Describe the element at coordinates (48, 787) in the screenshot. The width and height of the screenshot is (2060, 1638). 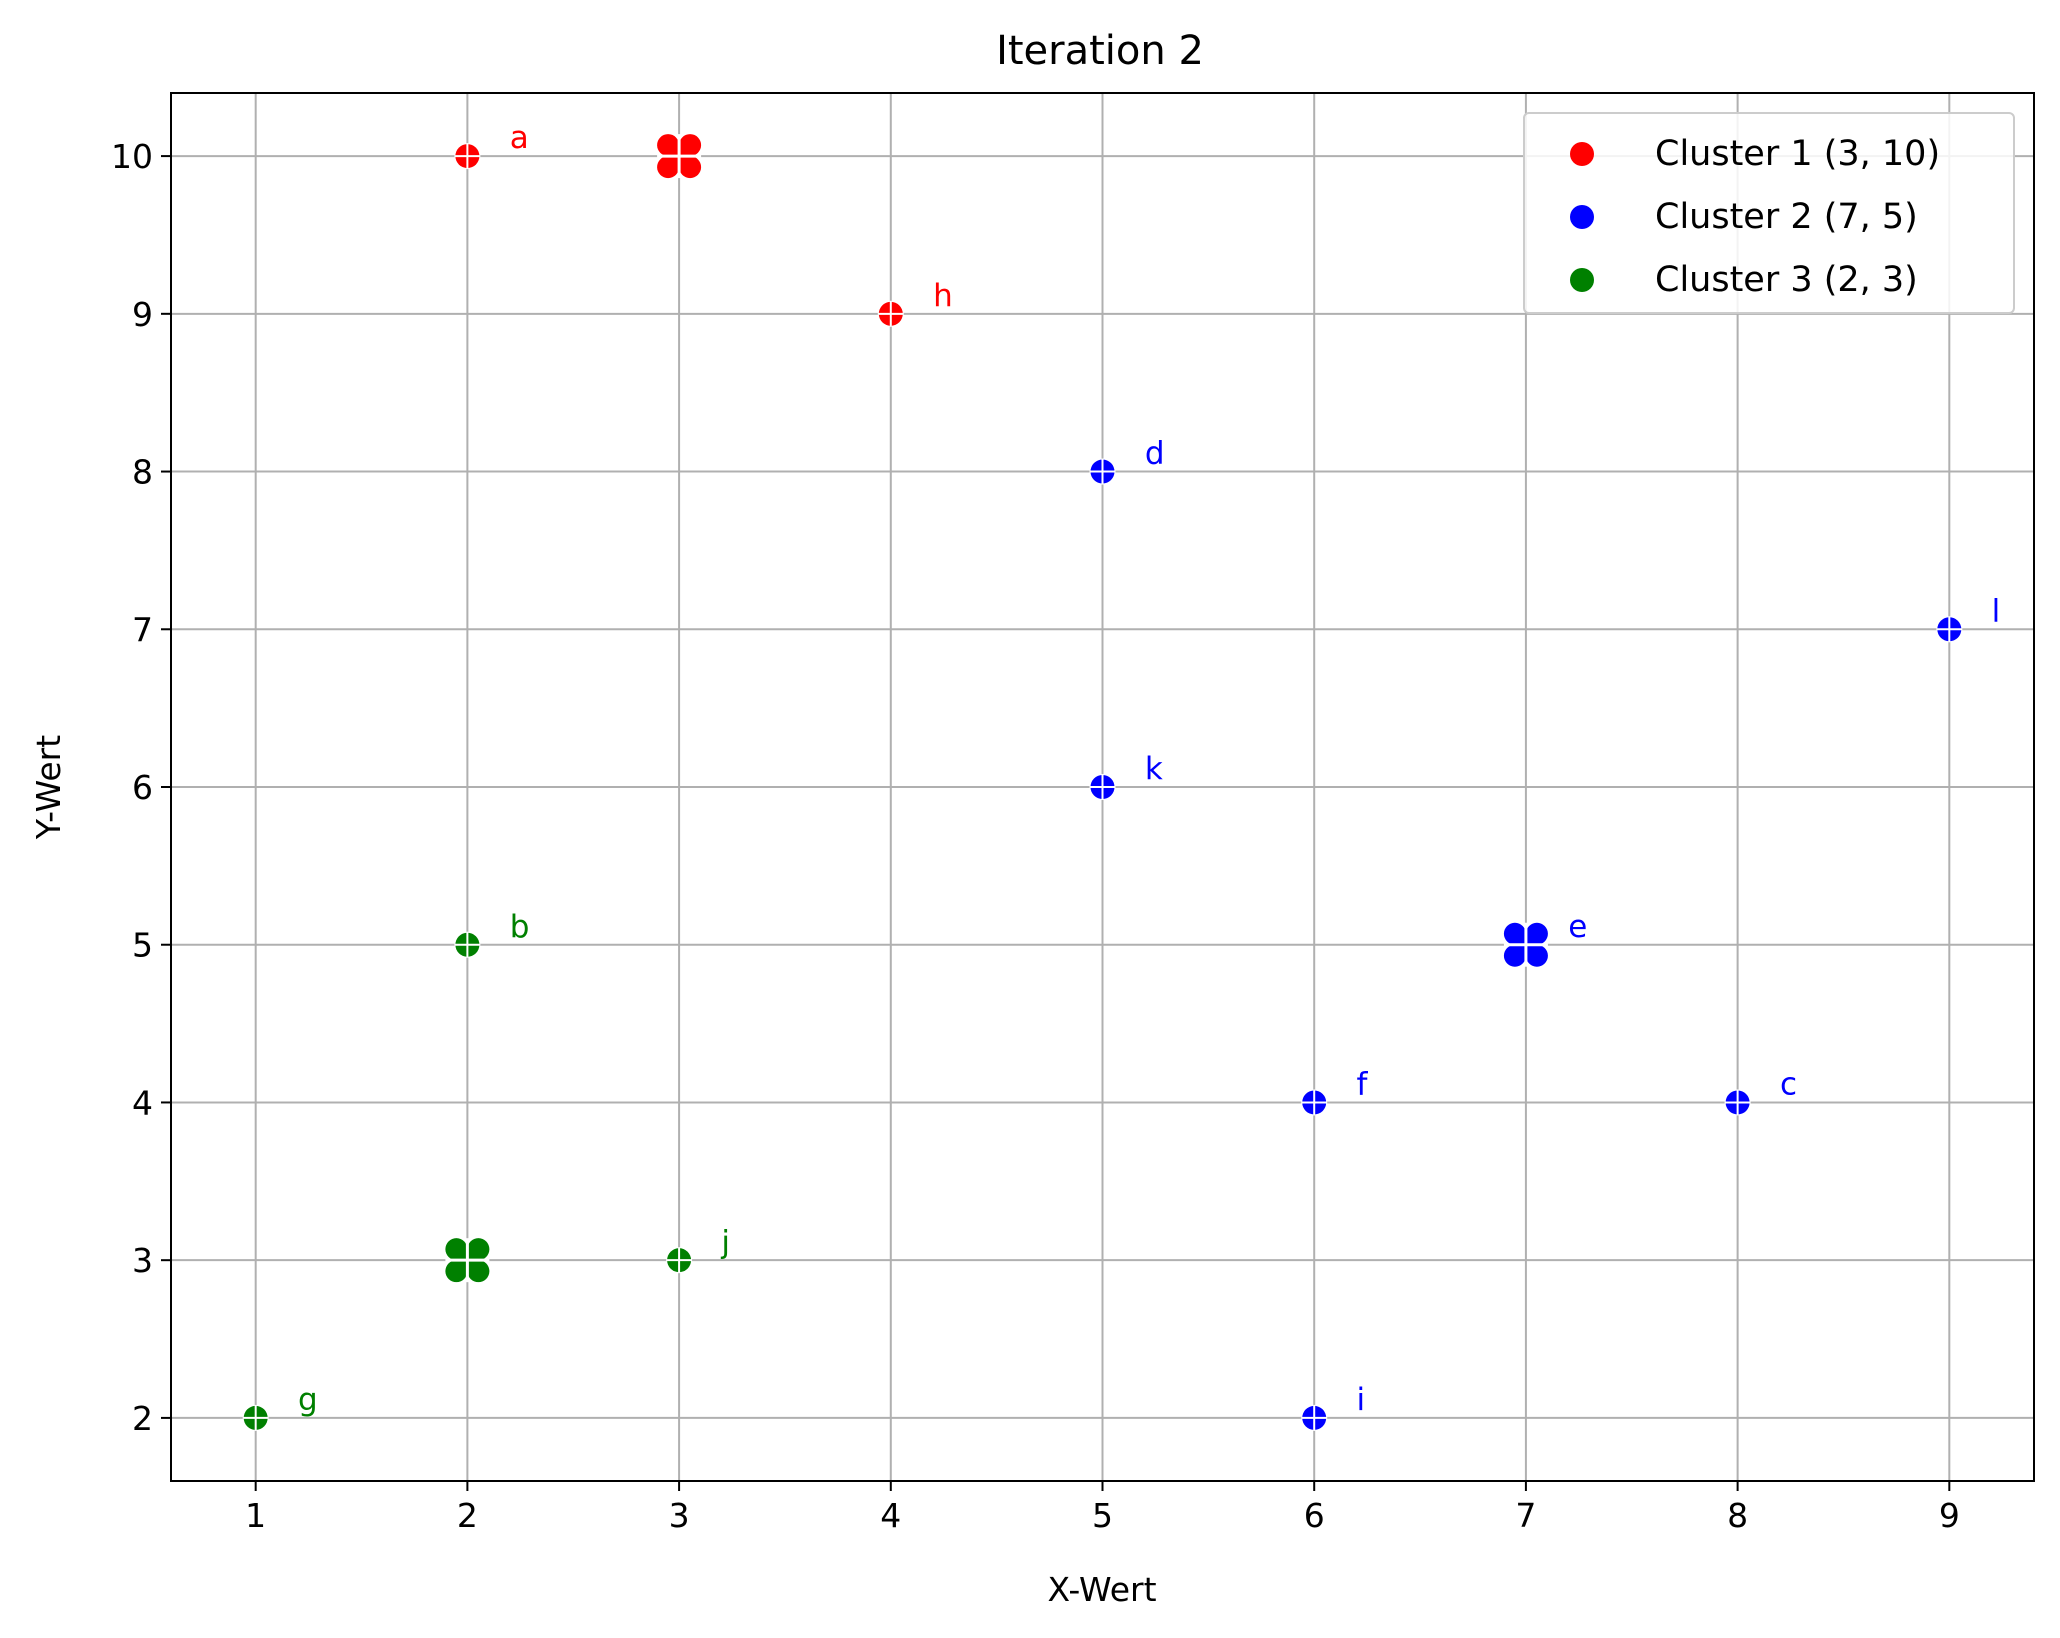
I see `y-axis-title: Y-Wert` at that location.